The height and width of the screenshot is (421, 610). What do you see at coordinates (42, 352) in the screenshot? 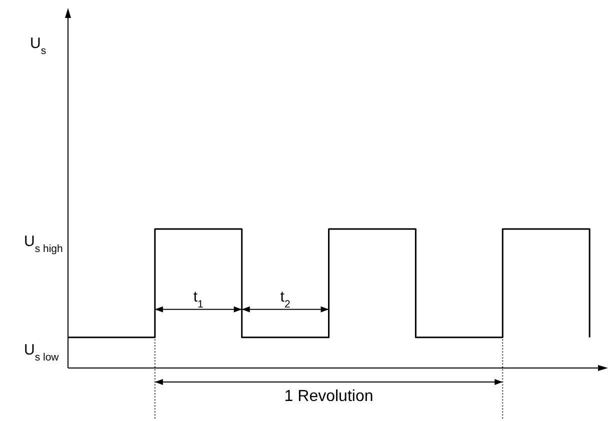
I see `text: U$_{s low}$` at bounding box center [42, 352].